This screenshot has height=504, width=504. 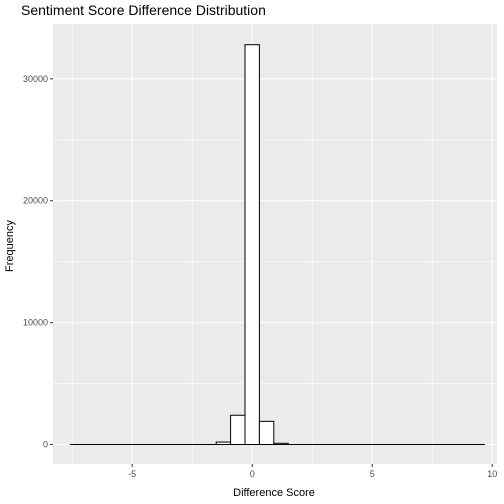 What do you see at coordinates (38, 261) in the screenshot?
I see `y-axis-ticks: 0 10000 20000 30000` at bounding box center [38, 261].